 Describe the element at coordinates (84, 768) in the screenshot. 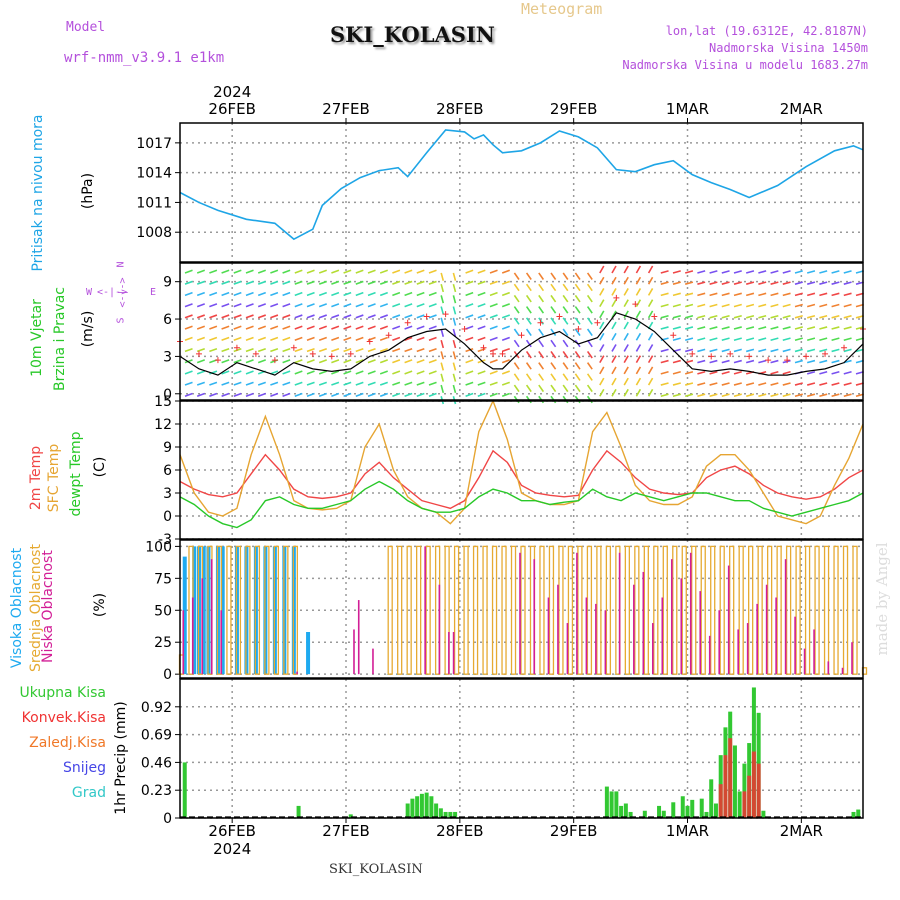

I see `legend-snow: Snijeg` at that location.